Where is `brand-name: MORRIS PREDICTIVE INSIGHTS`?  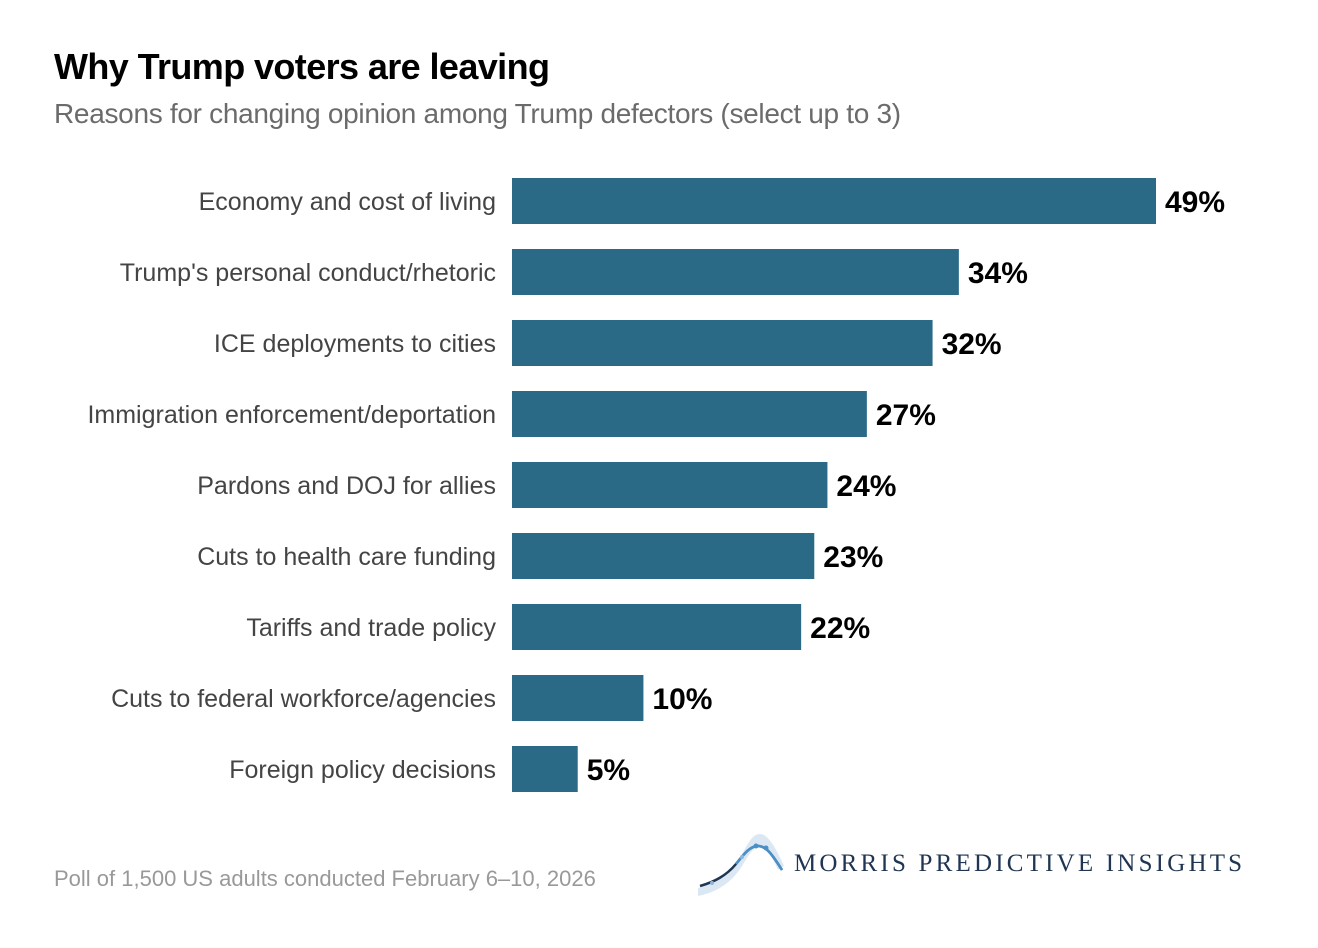
brand-name: MORRIS PREDICTIVE INSIGHTS is located at coordinates (1020, 863).